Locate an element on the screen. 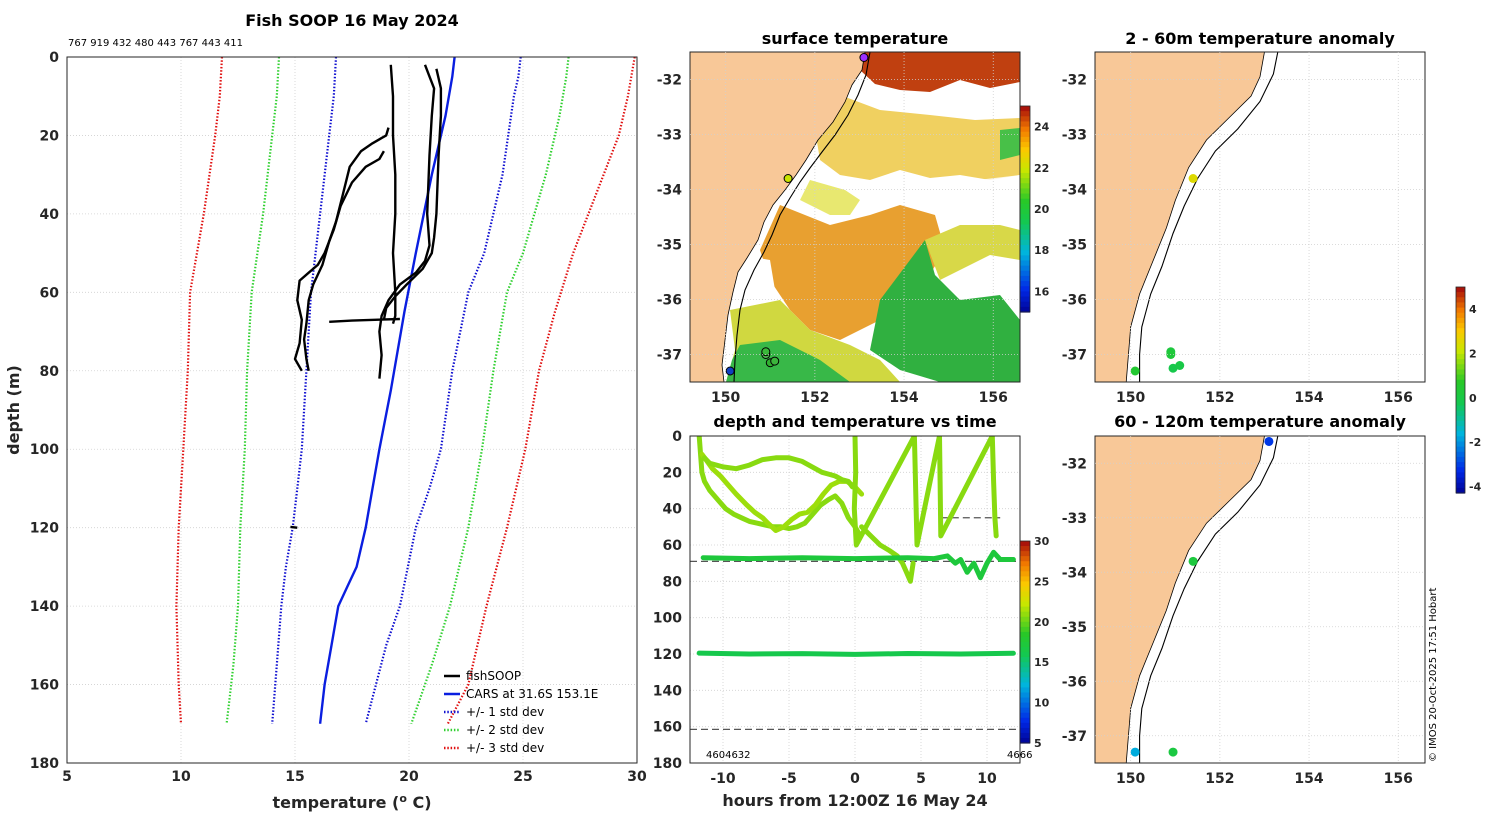 This screenshot has height=820, width=1500. profile-title: Fish SOOP 16 May 2024 is located at coordinates (352, 20).